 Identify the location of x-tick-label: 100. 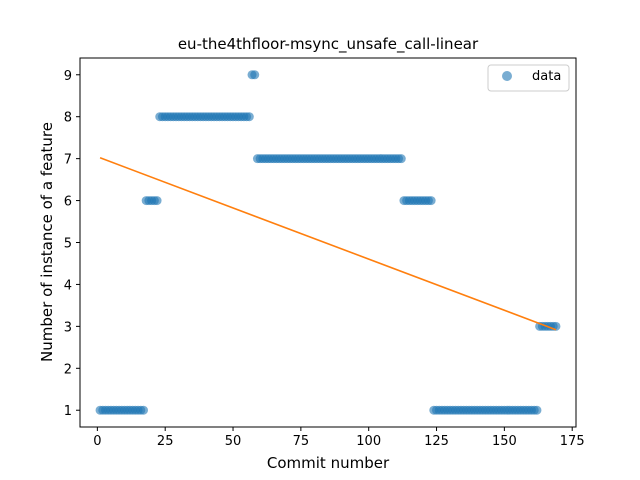
(368, 441).